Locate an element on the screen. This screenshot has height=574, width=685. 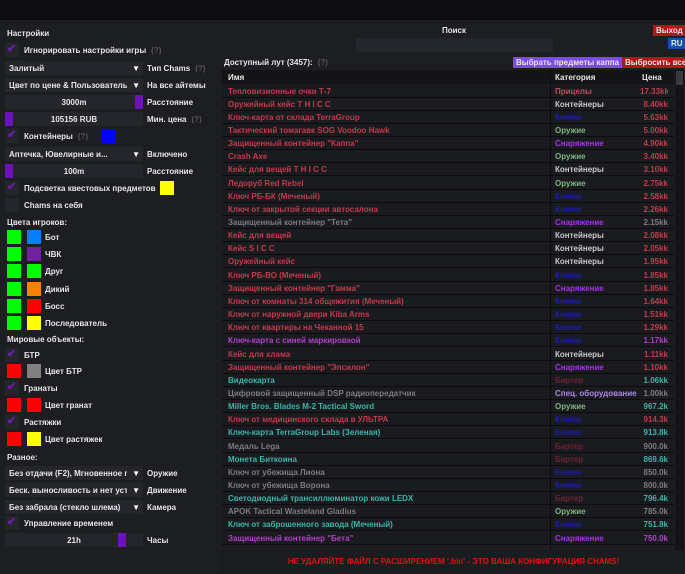
table-row: Тепловизионные очки Т-7 Прицелы 17.33kk is located at coordinates (448, 91).